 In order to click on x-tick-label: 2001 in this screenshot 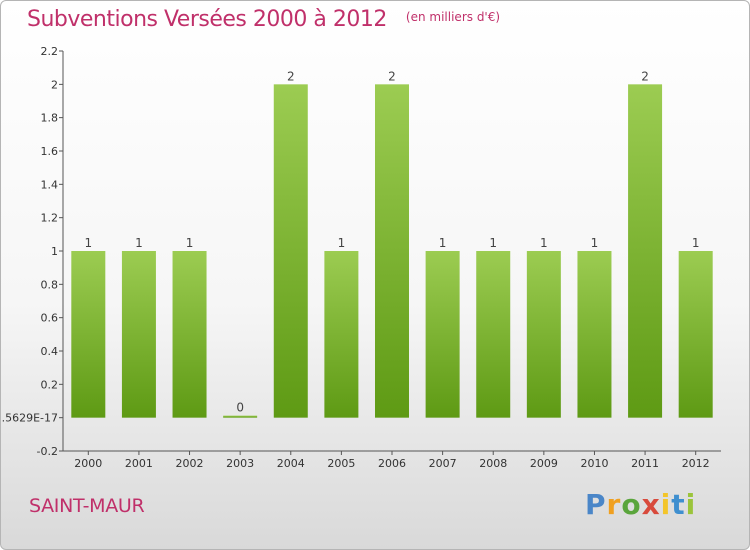, I will do `click(139, 463)`.